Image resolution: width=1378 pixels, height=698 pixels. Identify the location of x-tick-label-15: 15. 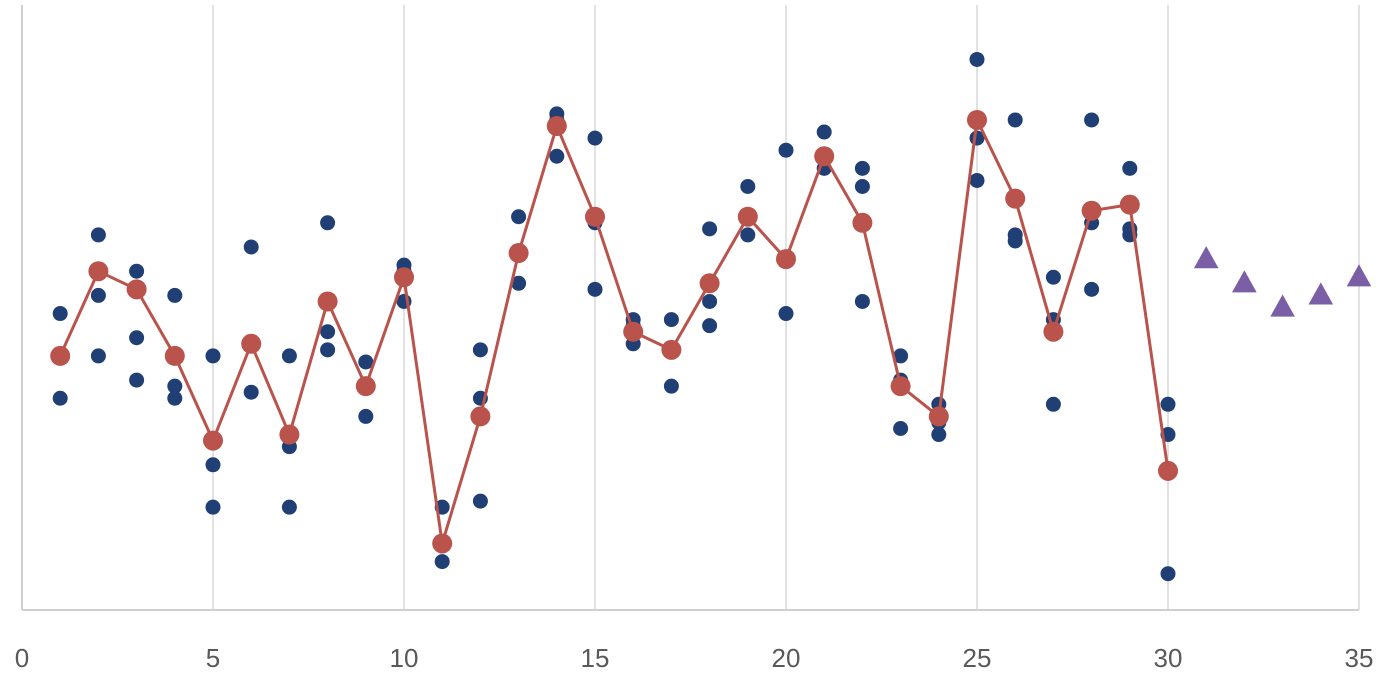
(595, 658).